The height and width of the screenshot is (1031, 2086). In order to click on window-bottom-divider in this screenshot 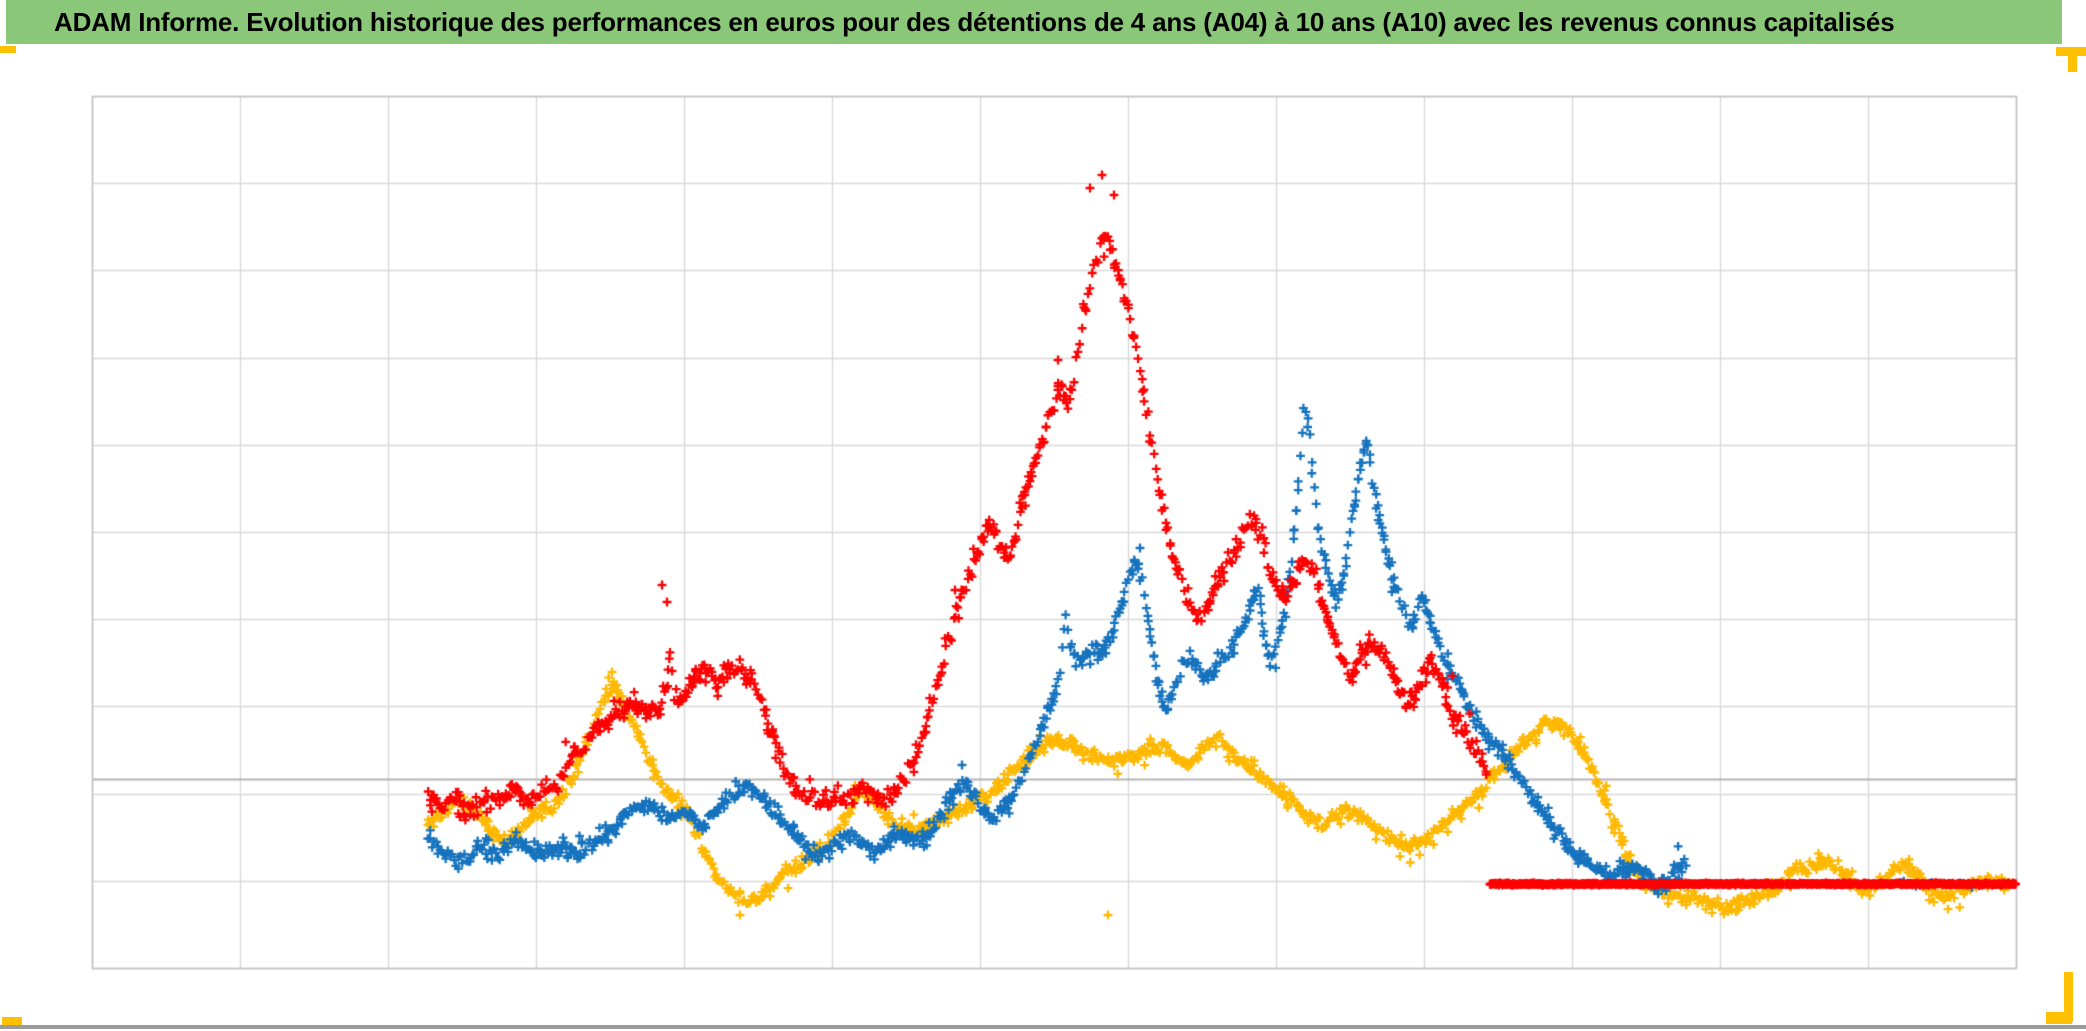, I will do `click(1043, 1027)`.